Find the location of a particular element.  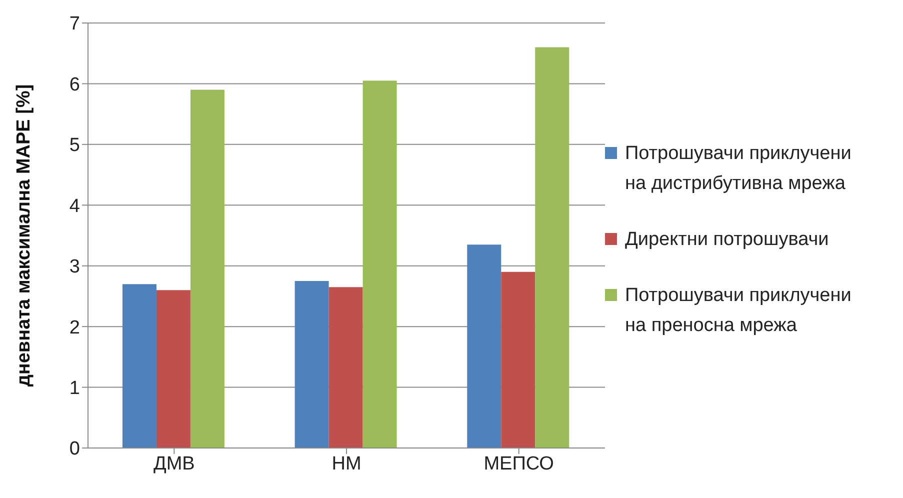

legend-label: Директни потрошувачи is located at coordinates (727, 240).